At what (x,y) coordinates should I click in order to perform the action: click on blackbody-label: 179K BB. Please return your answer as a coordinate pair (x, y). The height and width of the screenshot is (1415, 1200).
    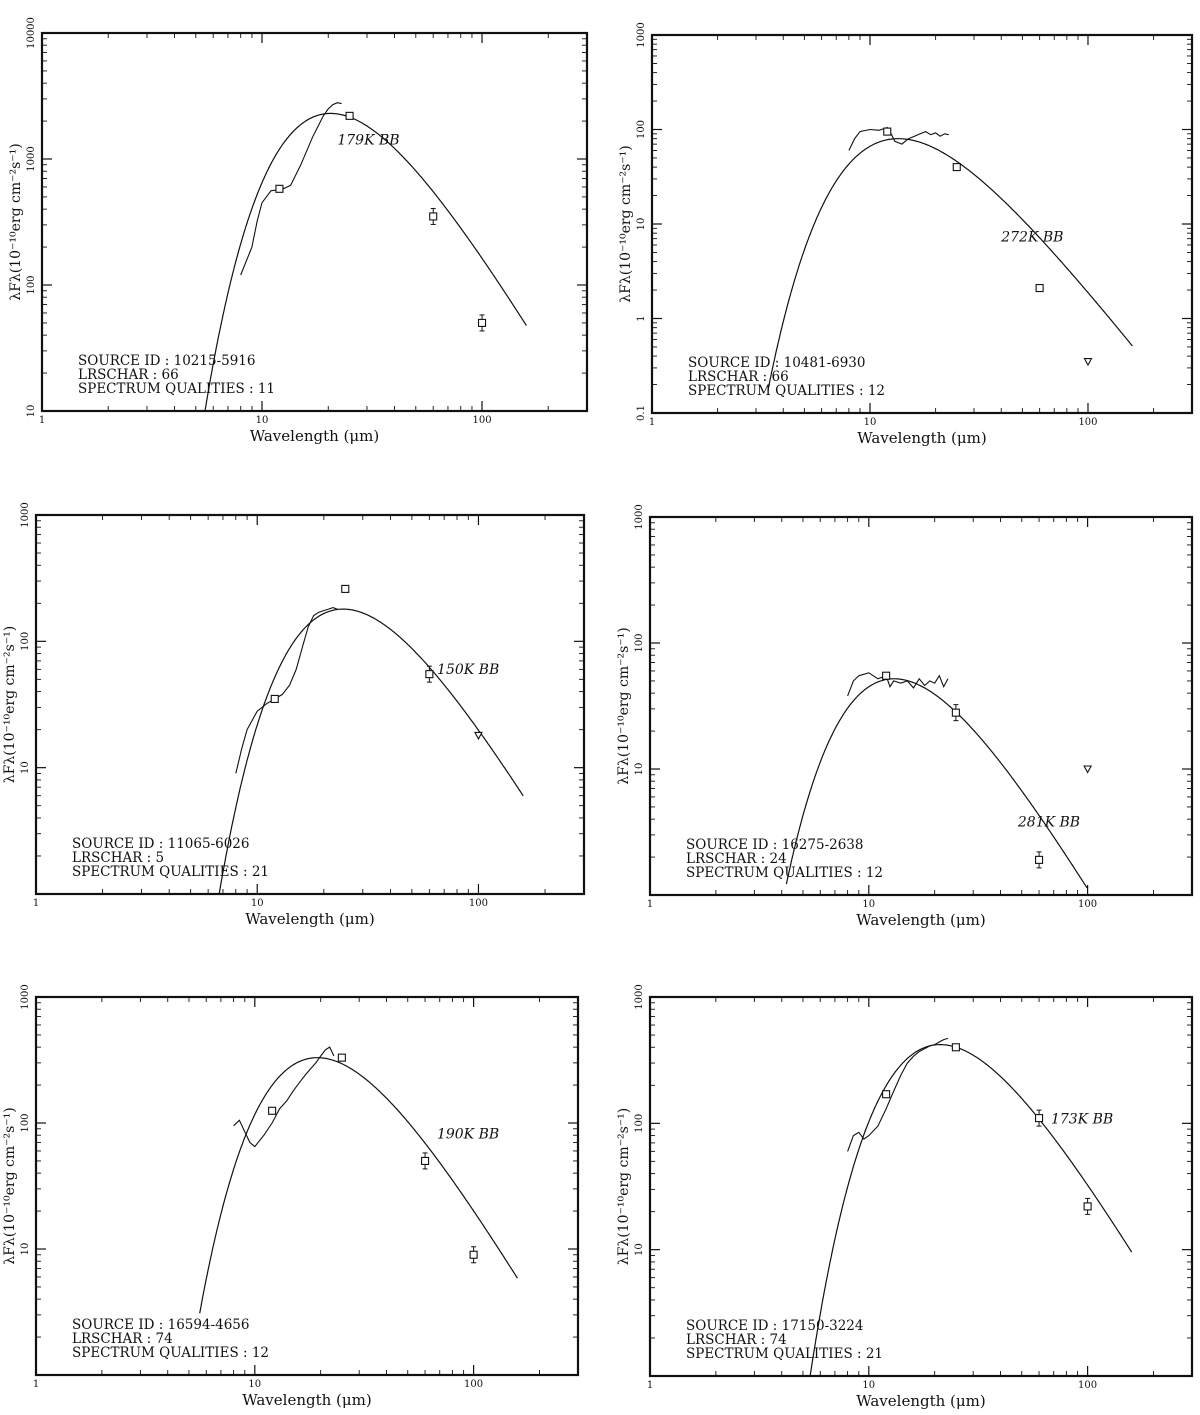
    Looking at the image, I should click on (368, 141).